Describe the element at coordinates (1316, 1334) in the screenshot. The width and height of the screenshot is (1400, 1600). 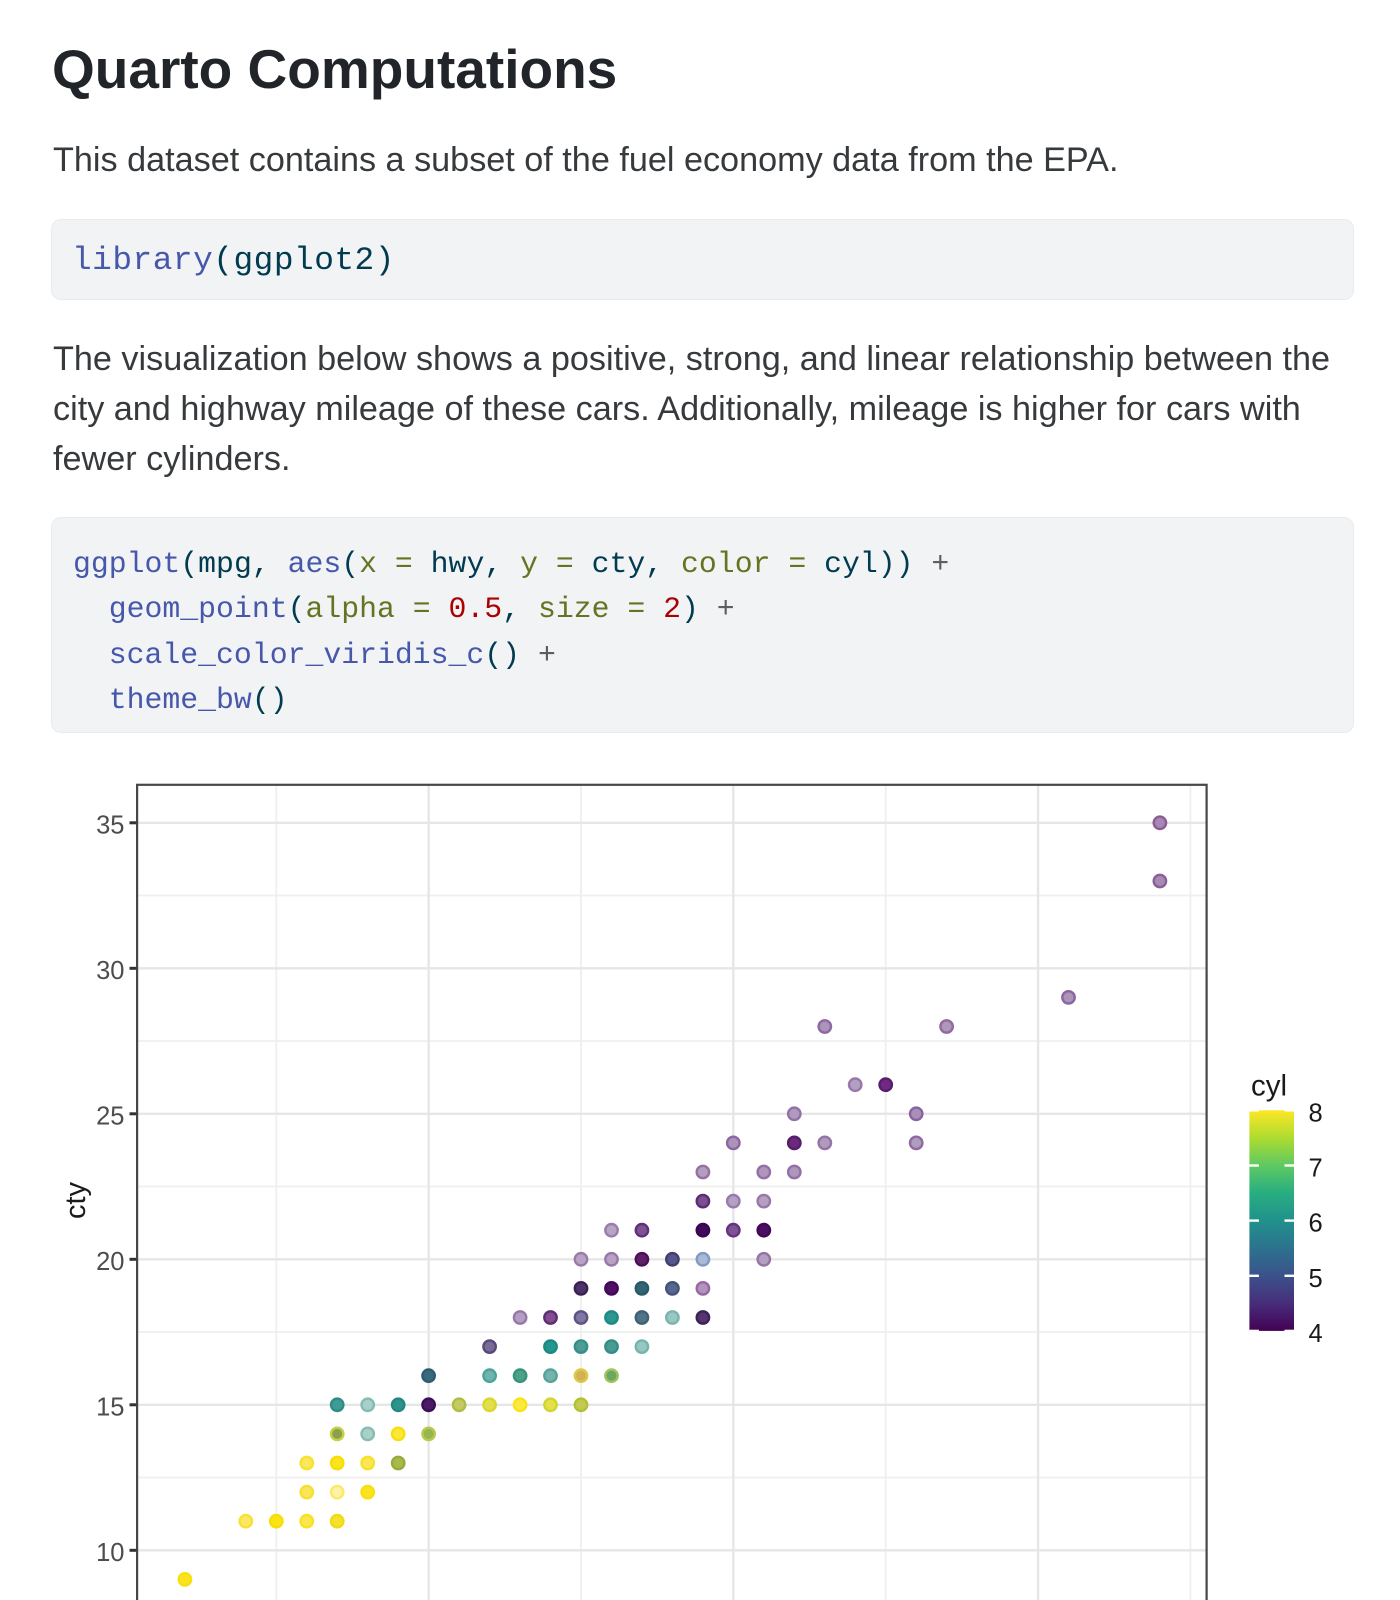
I see `svg-text: 4` at that location.